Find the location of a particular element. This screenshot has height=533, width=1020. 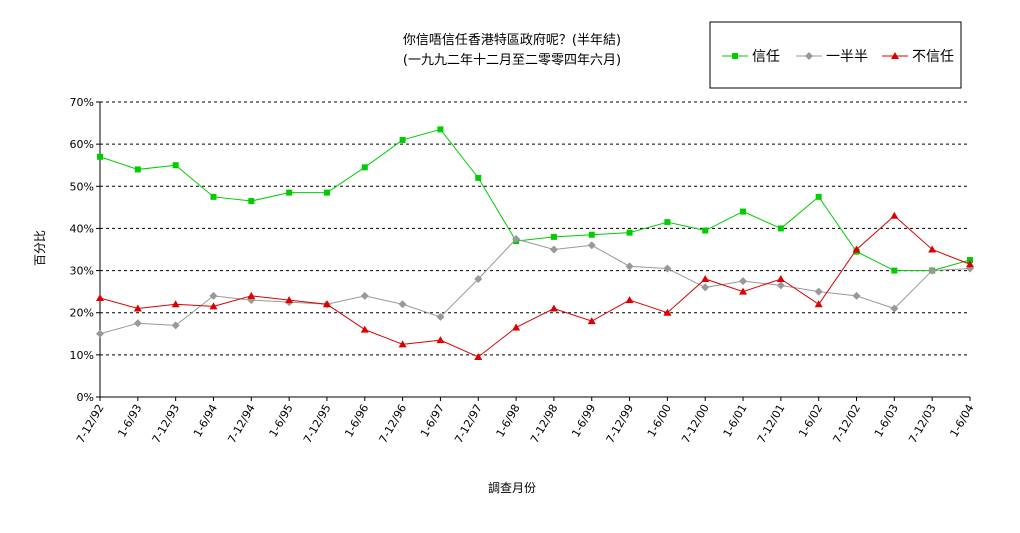

legend-marker is located at coordinates (735, 56).